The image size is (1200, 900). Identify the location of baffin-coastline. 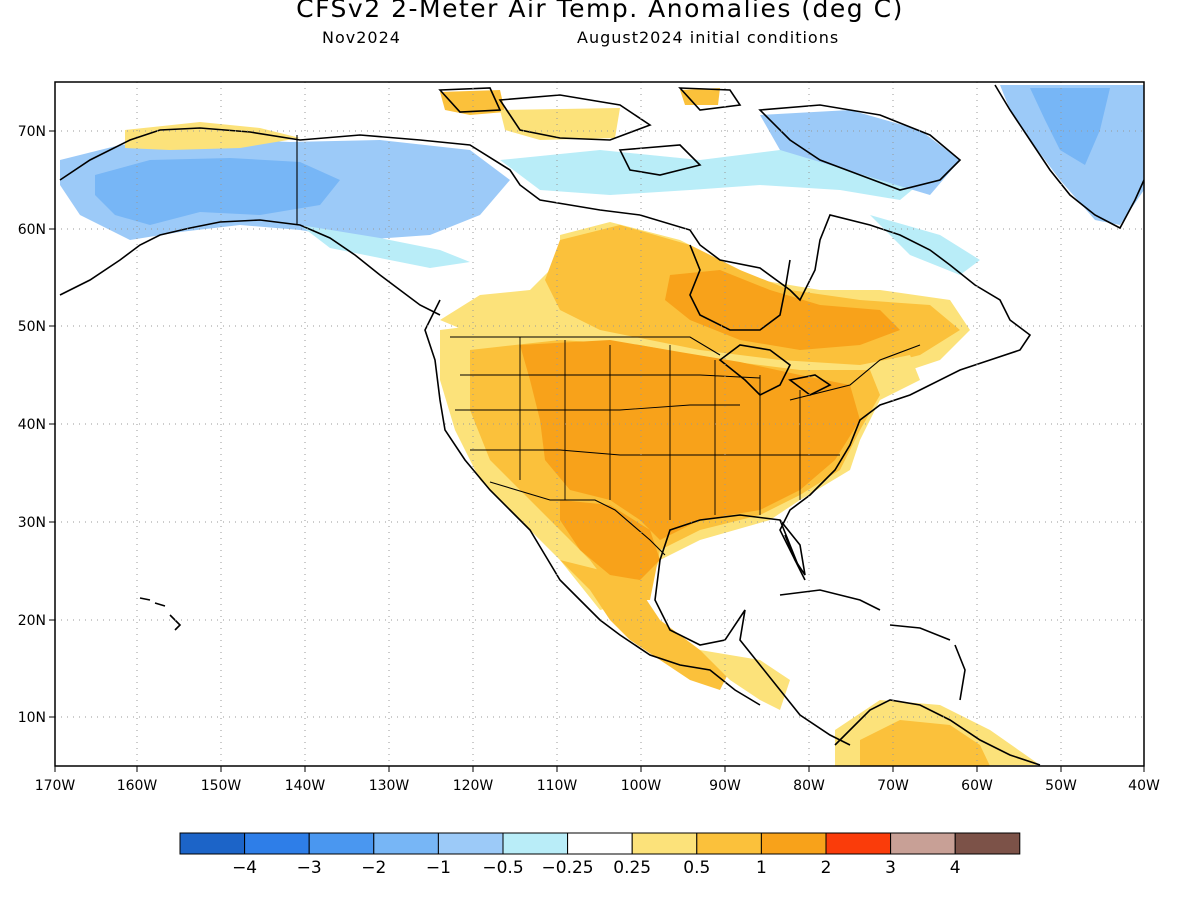
(860, 147).